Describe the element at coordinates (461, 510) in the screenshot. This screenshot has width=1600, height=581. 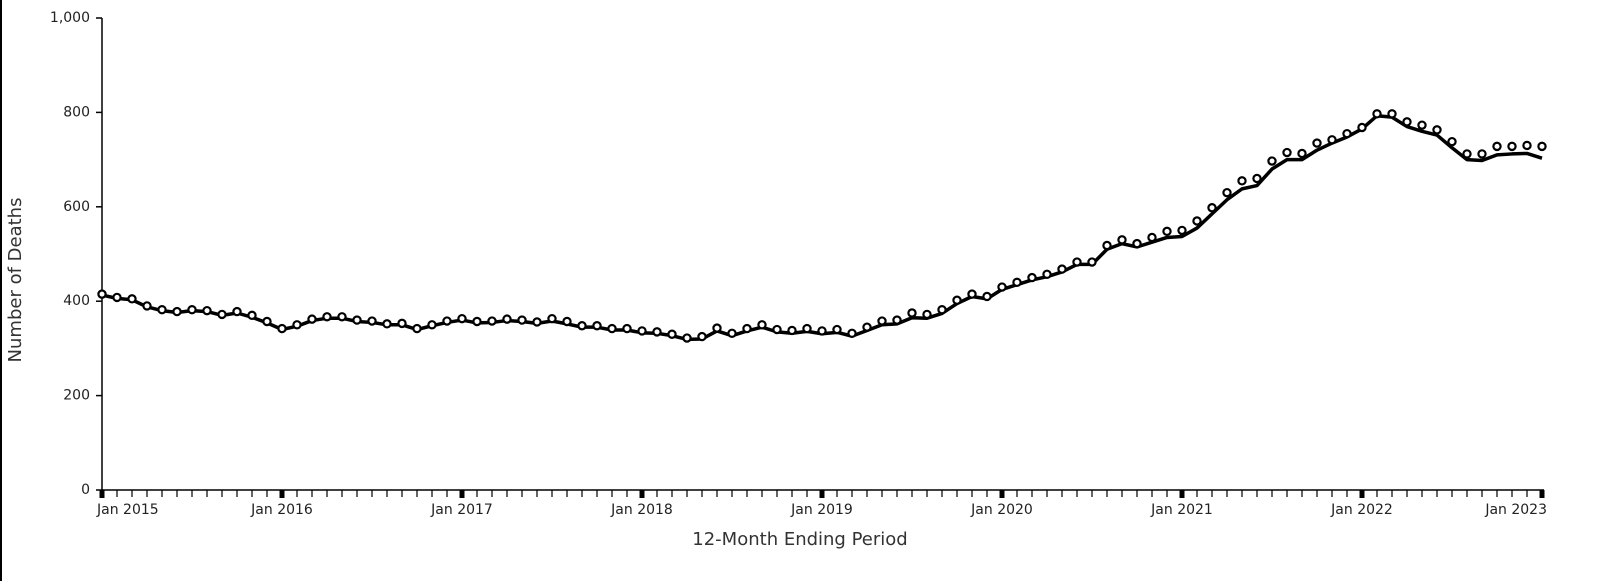
I see `x-tick-label: Jan 2017` at that location.